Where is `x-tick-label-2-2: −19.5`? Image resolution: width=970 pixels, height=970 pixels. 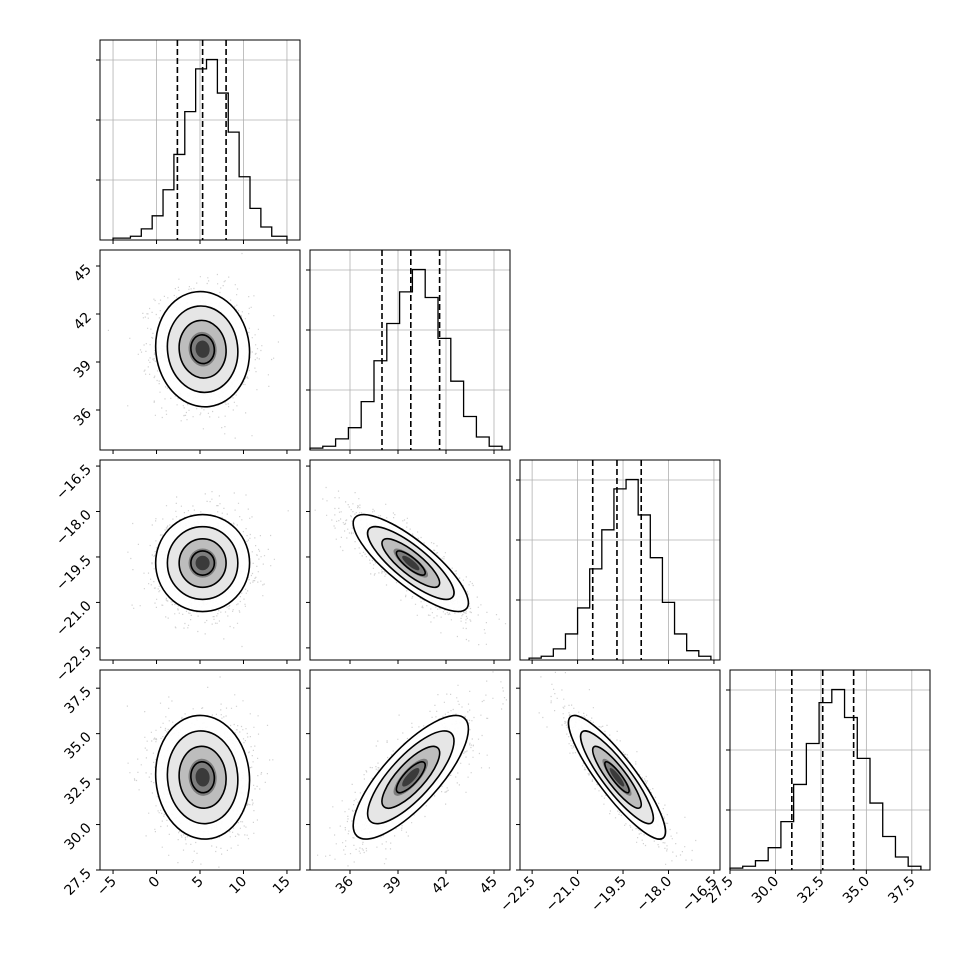
x-tick-label-2-2: −19.5 is located at coordinates (609, 895).